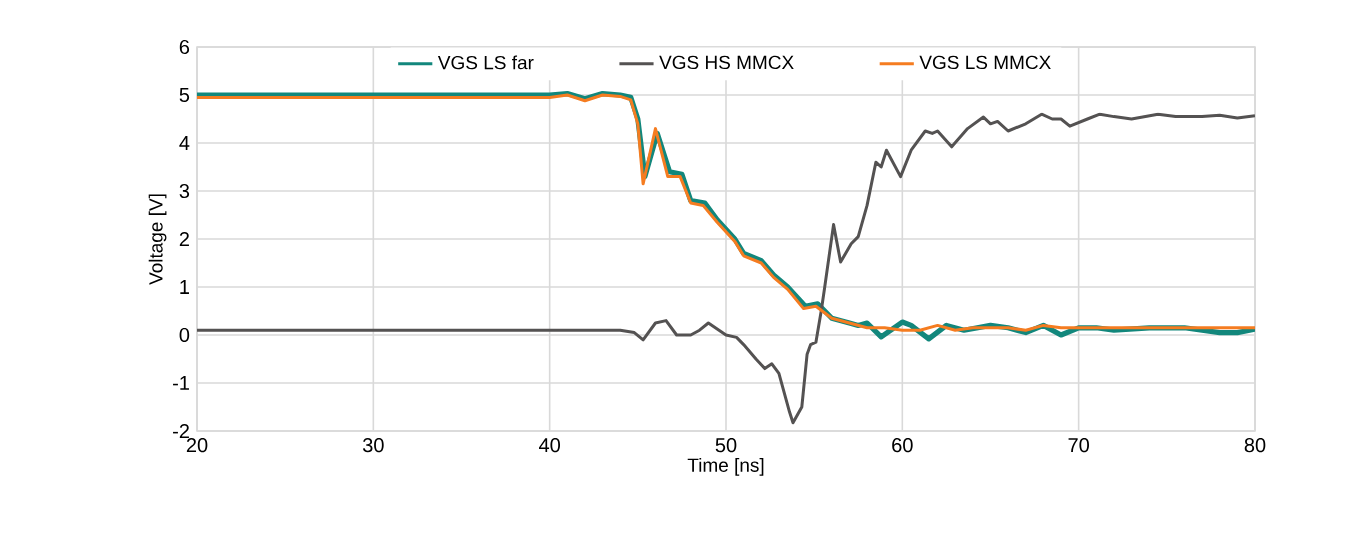 The width and height of the screenshot is (1362, 545). I want to click on y-tick-label: 2, so click(184, 239).